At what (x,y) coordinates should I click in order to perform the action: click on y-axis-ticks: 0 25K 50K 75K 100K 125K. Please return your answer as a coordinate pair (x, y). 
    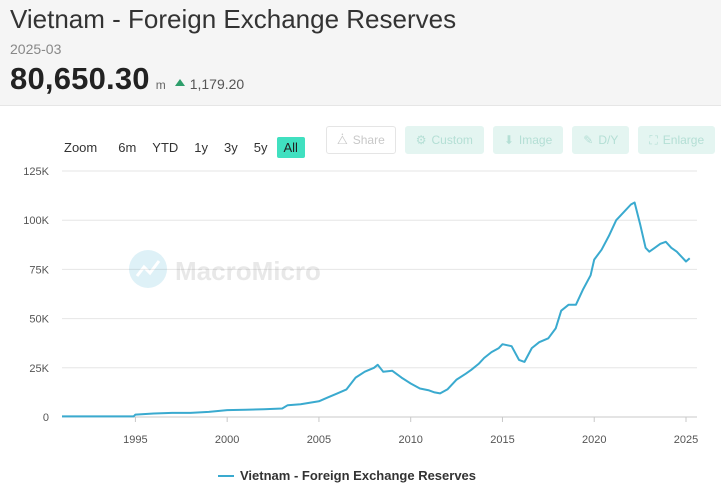
    Looking at the image, I should click on (36, 295).